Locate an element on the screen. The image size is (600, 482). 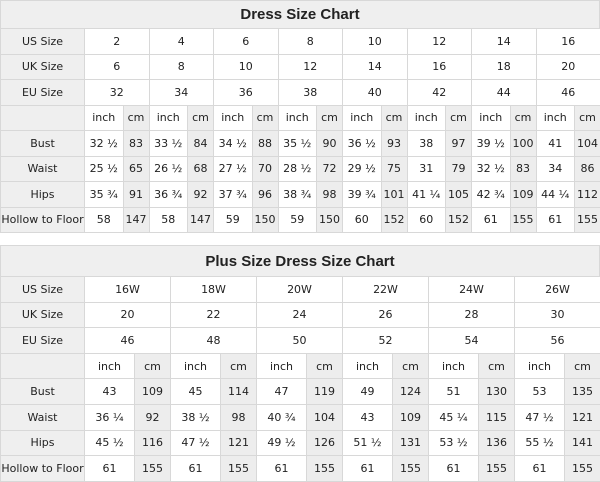
cm-value: 92 is located at coordinates (201, 195).